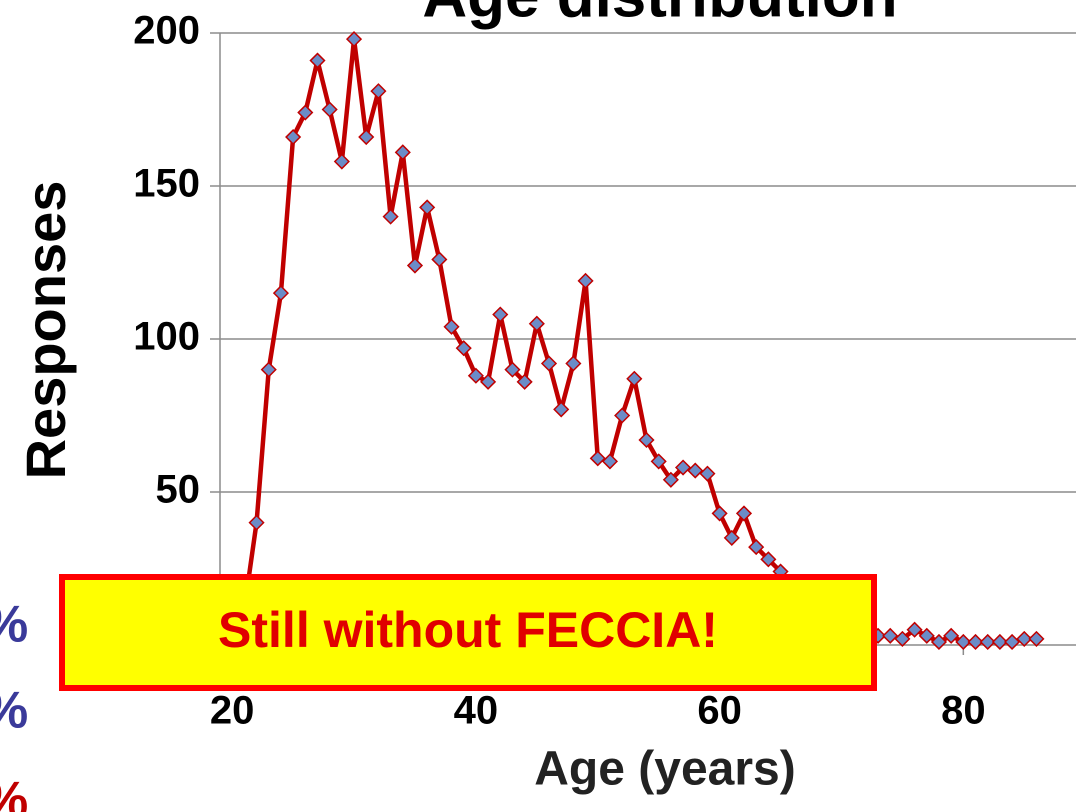 The width and height of the screenshot is (1076, 812). I want to click on y-tick-label: 50, so click(178, 490).